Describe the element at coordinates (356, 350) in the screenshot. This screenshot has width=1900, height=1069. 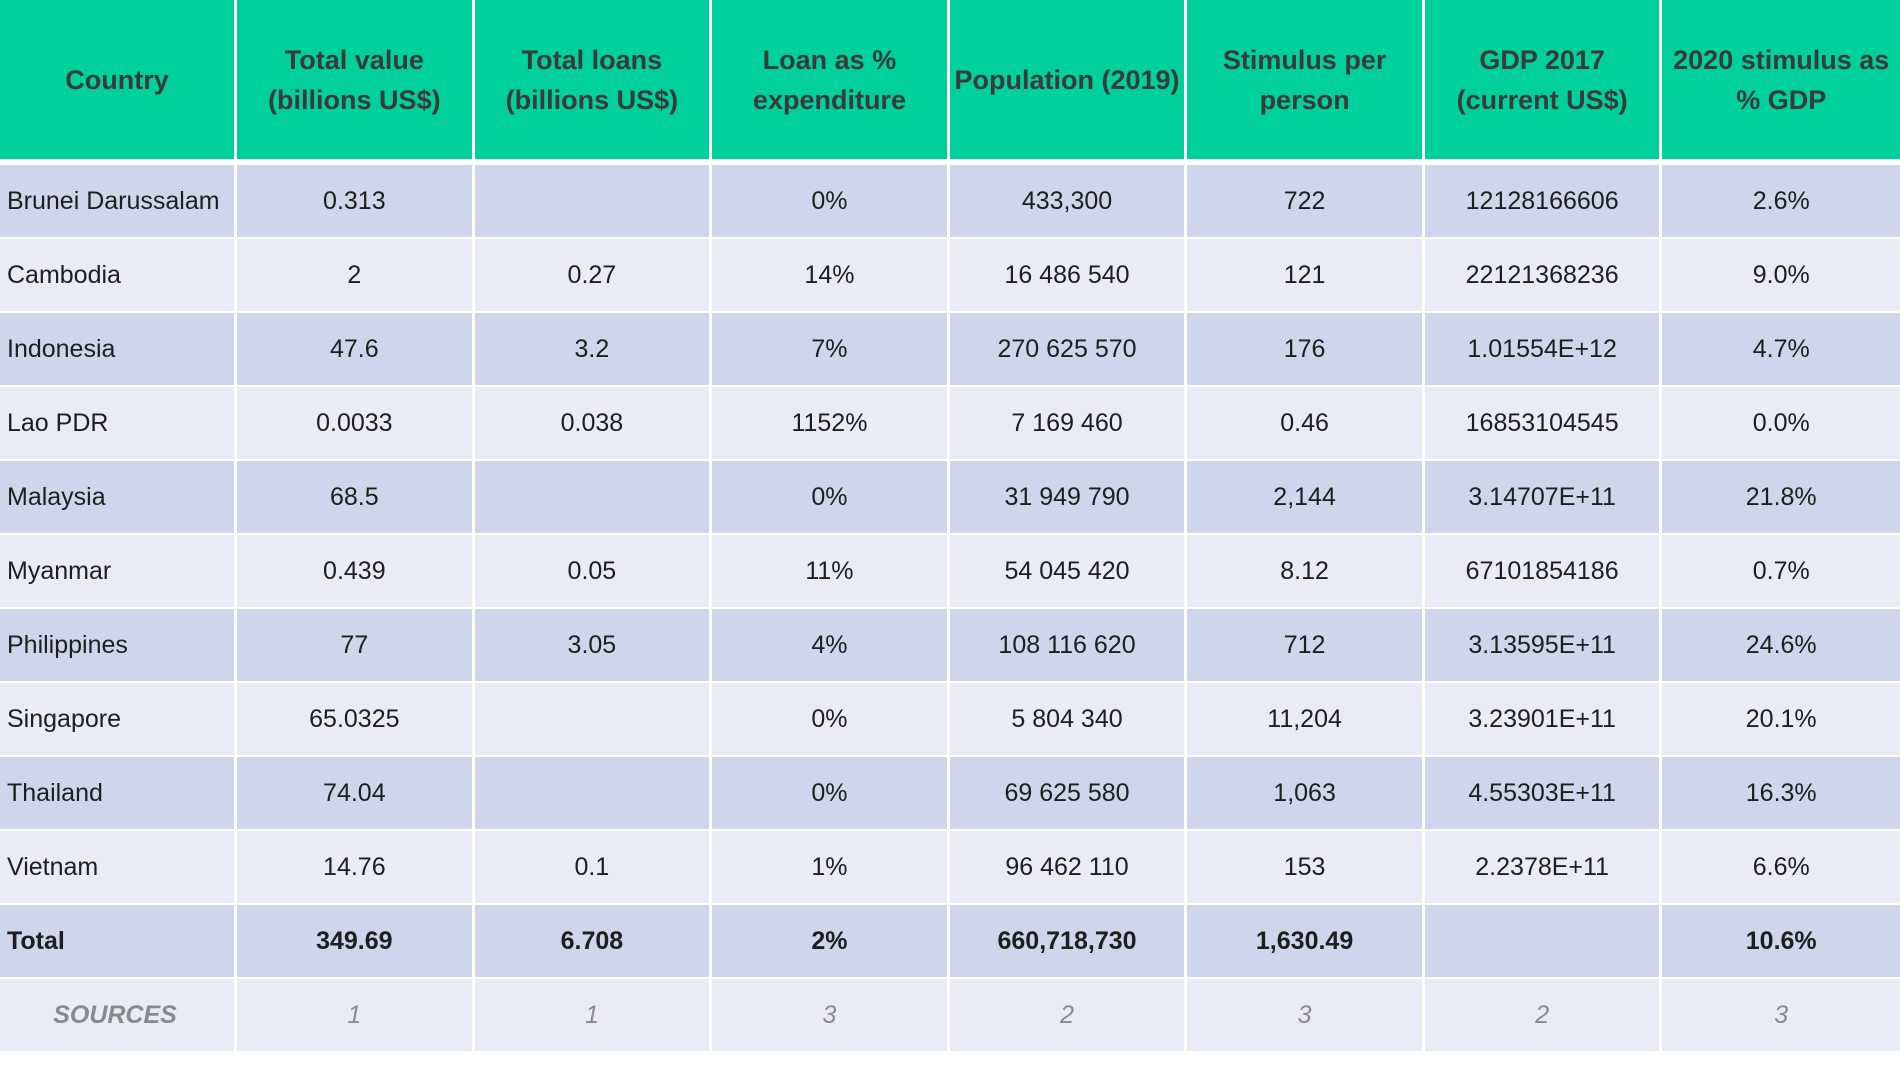
I see `cell-total-value: 47.6` at that location.